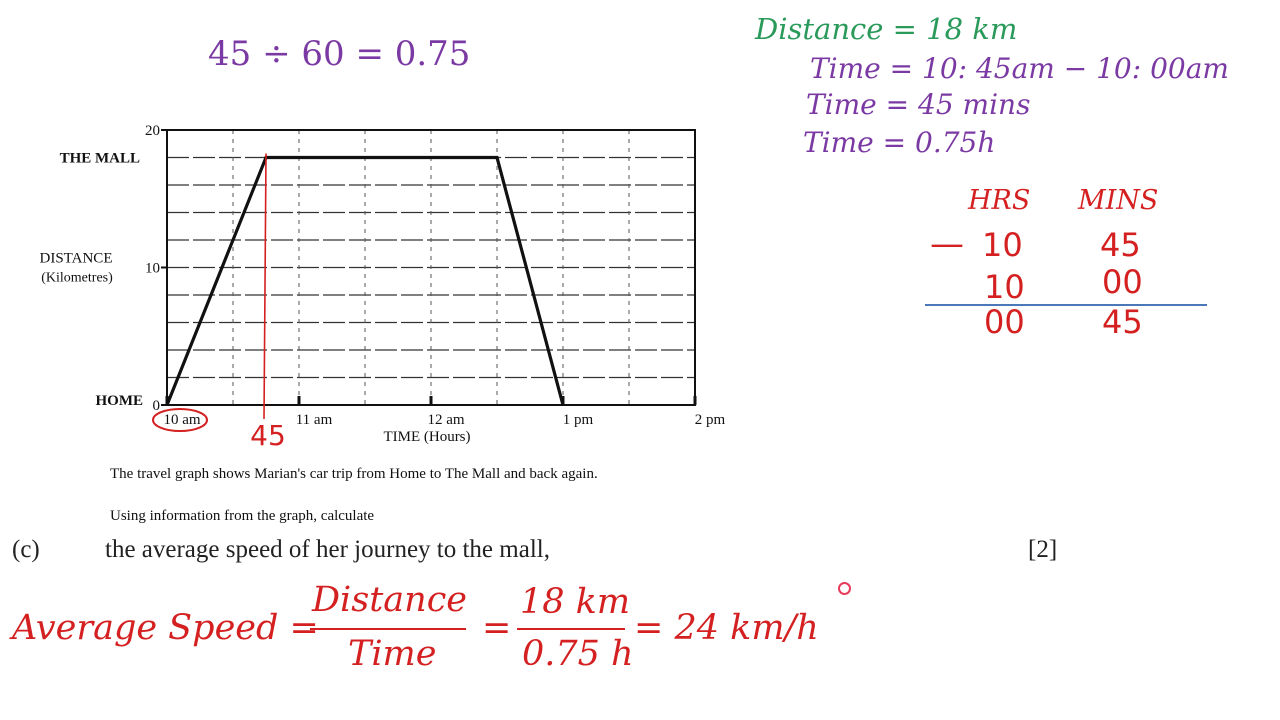  Describe the element at coordinates (1004, 287) in the screenshot. I see `subtraction-row2-hrs: 10` at that location.